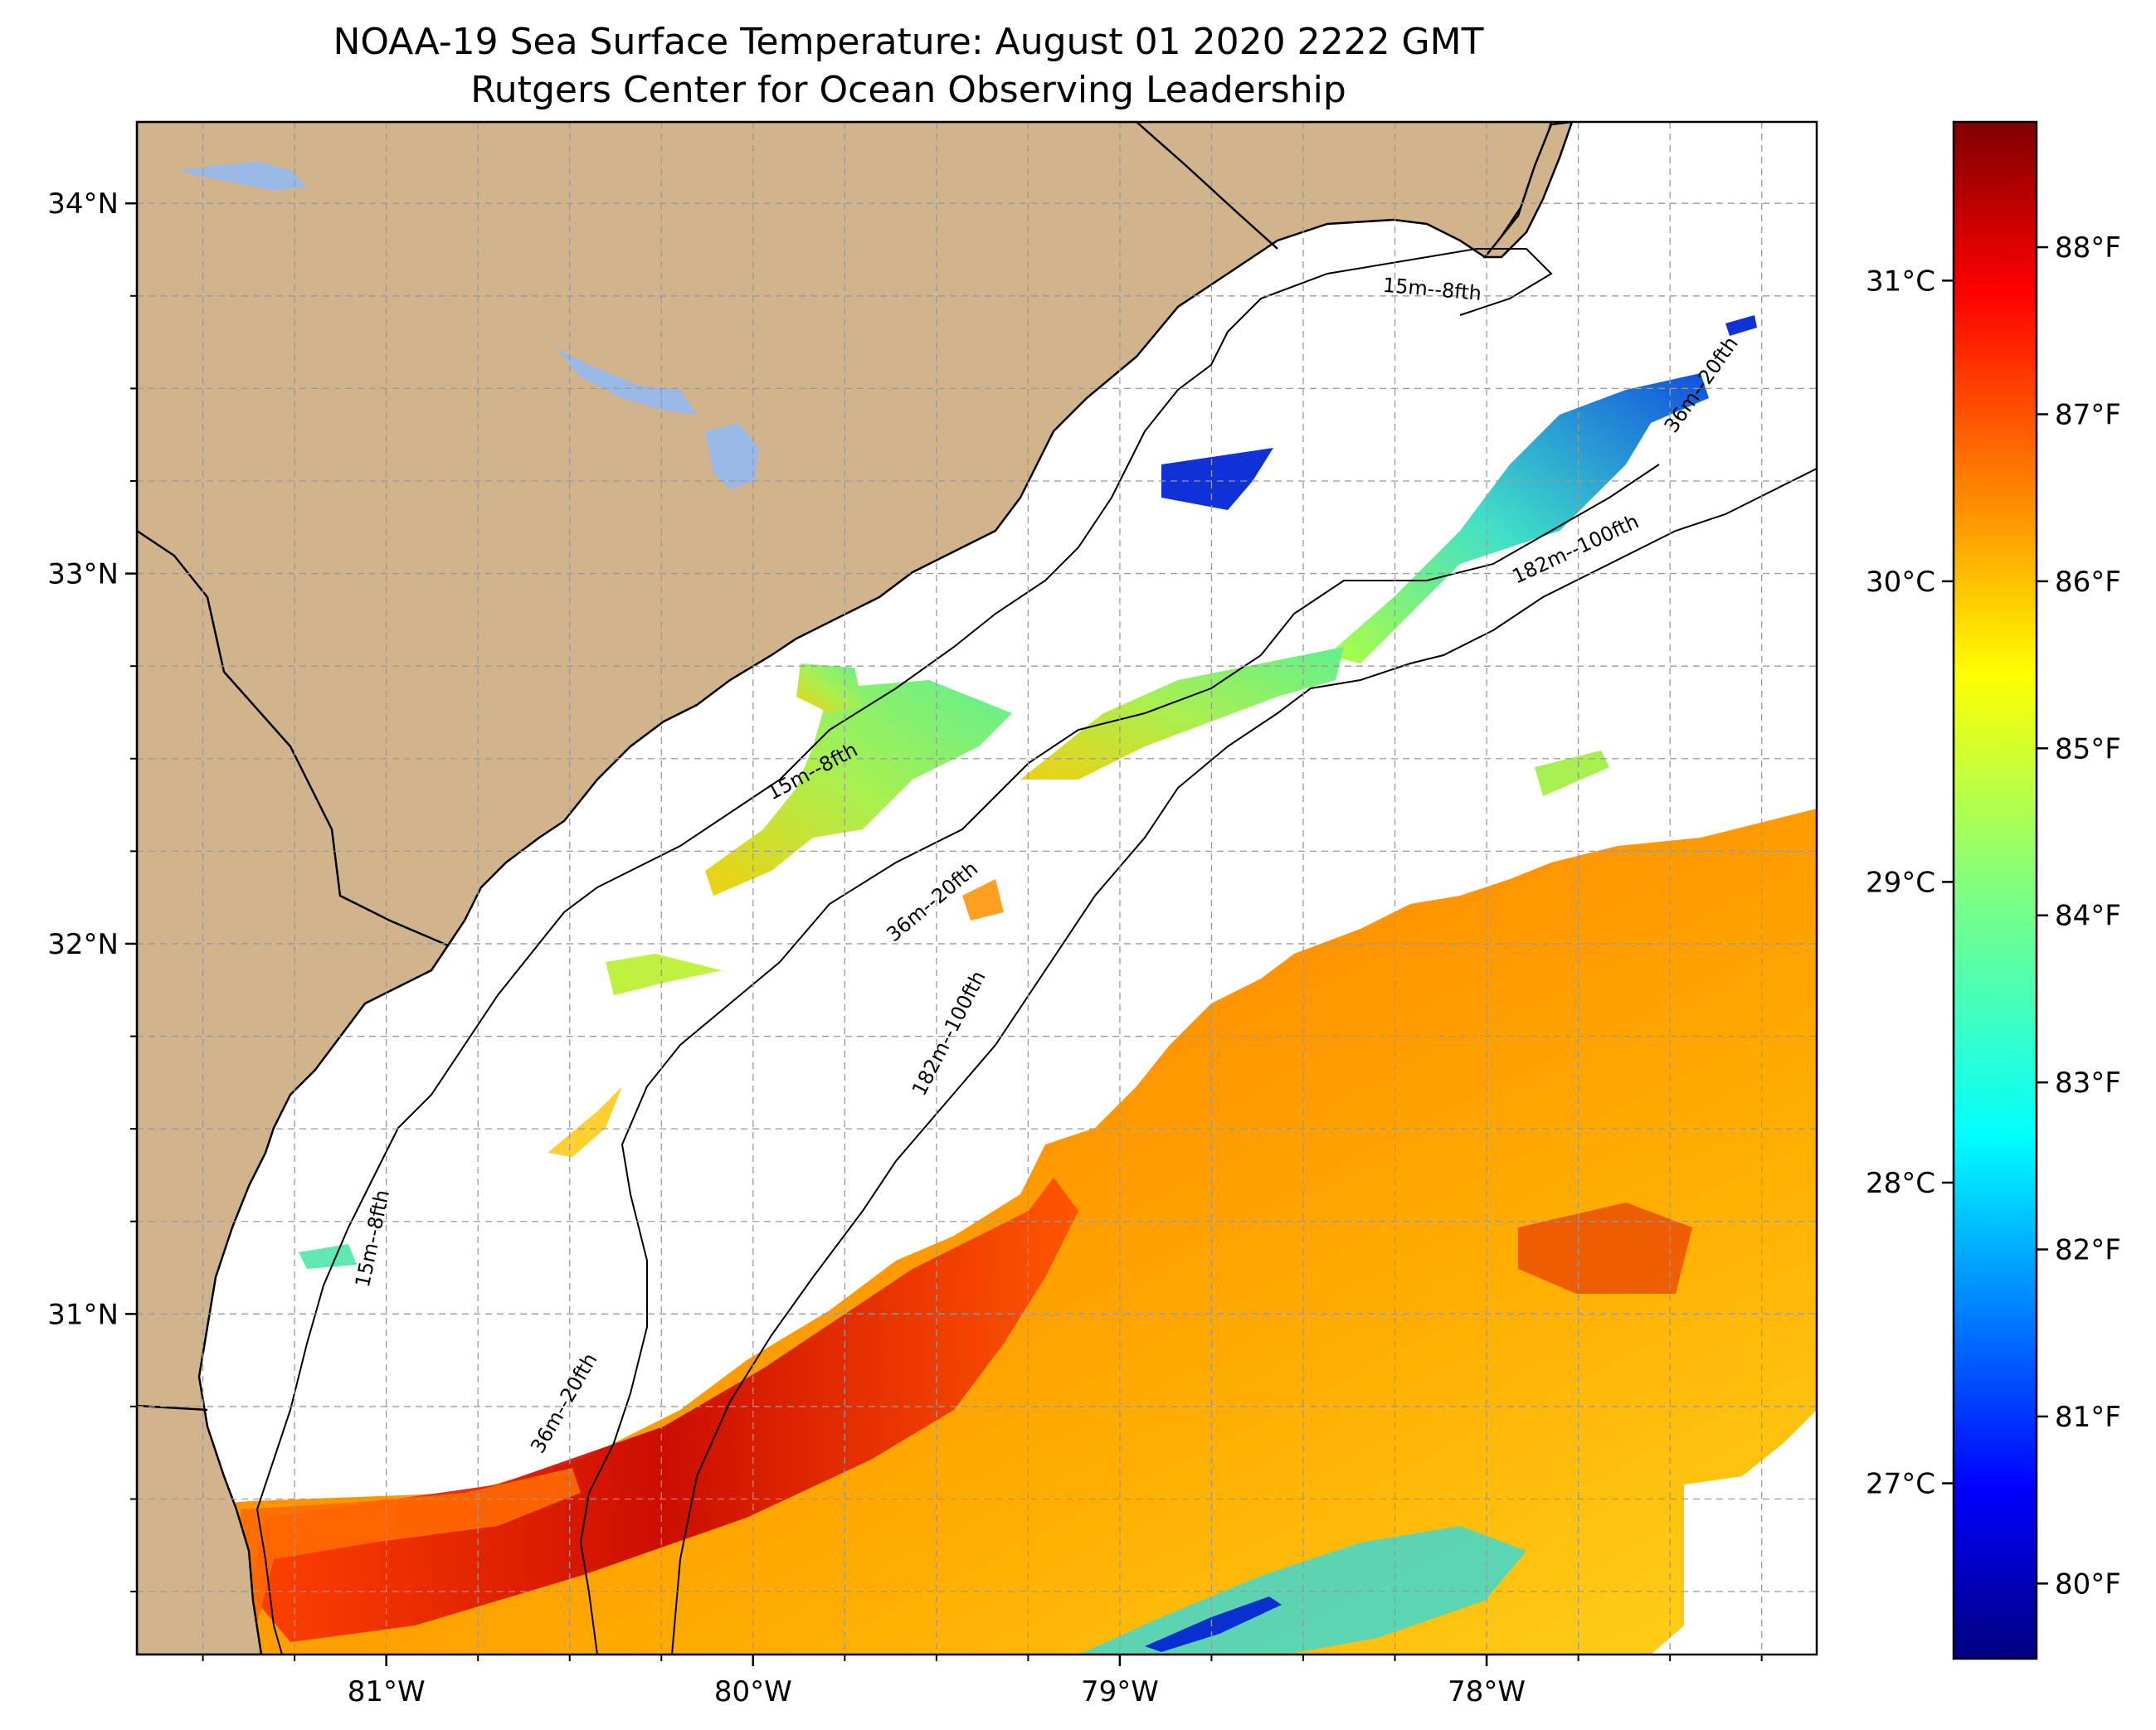  I want to click on state-border-sc-ga, so click(293, 738).